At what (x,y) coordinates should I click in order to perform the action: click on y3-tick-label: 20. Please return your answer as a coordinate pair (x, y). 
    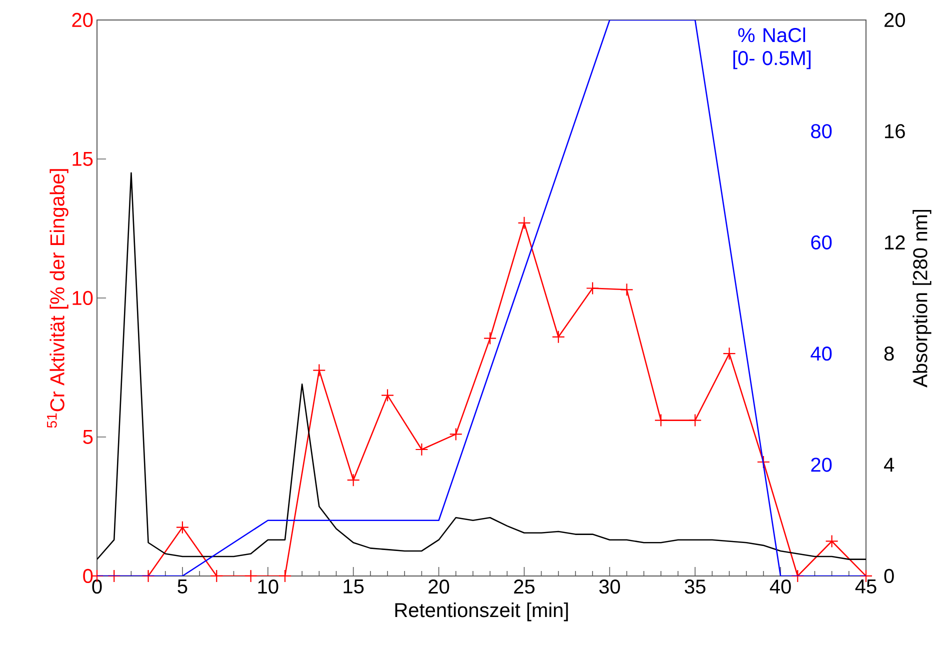
    Looking at the image, I should click on (821, 465).